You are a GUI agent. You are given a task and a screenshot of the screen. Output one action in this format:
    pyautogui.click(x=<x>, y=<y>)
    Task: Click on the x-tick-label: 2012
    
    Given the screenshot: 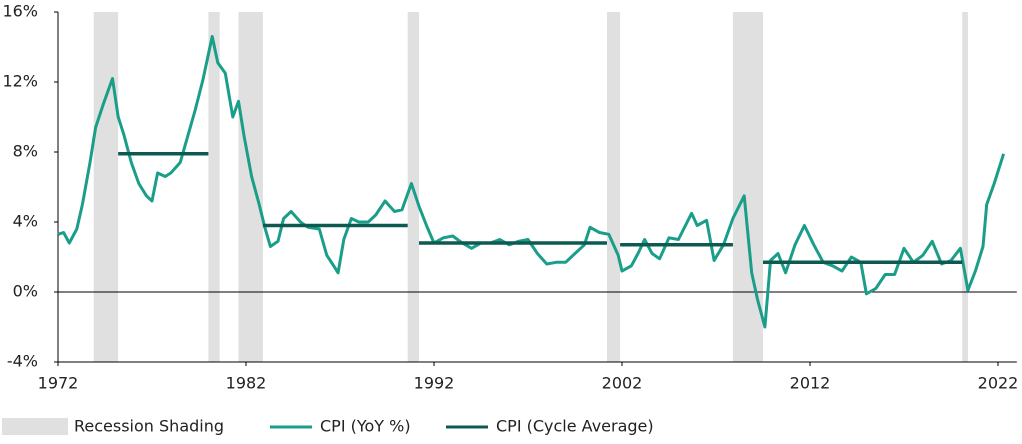 What is the action you would take?
    pyautogui.click(x=810, y=383)
    